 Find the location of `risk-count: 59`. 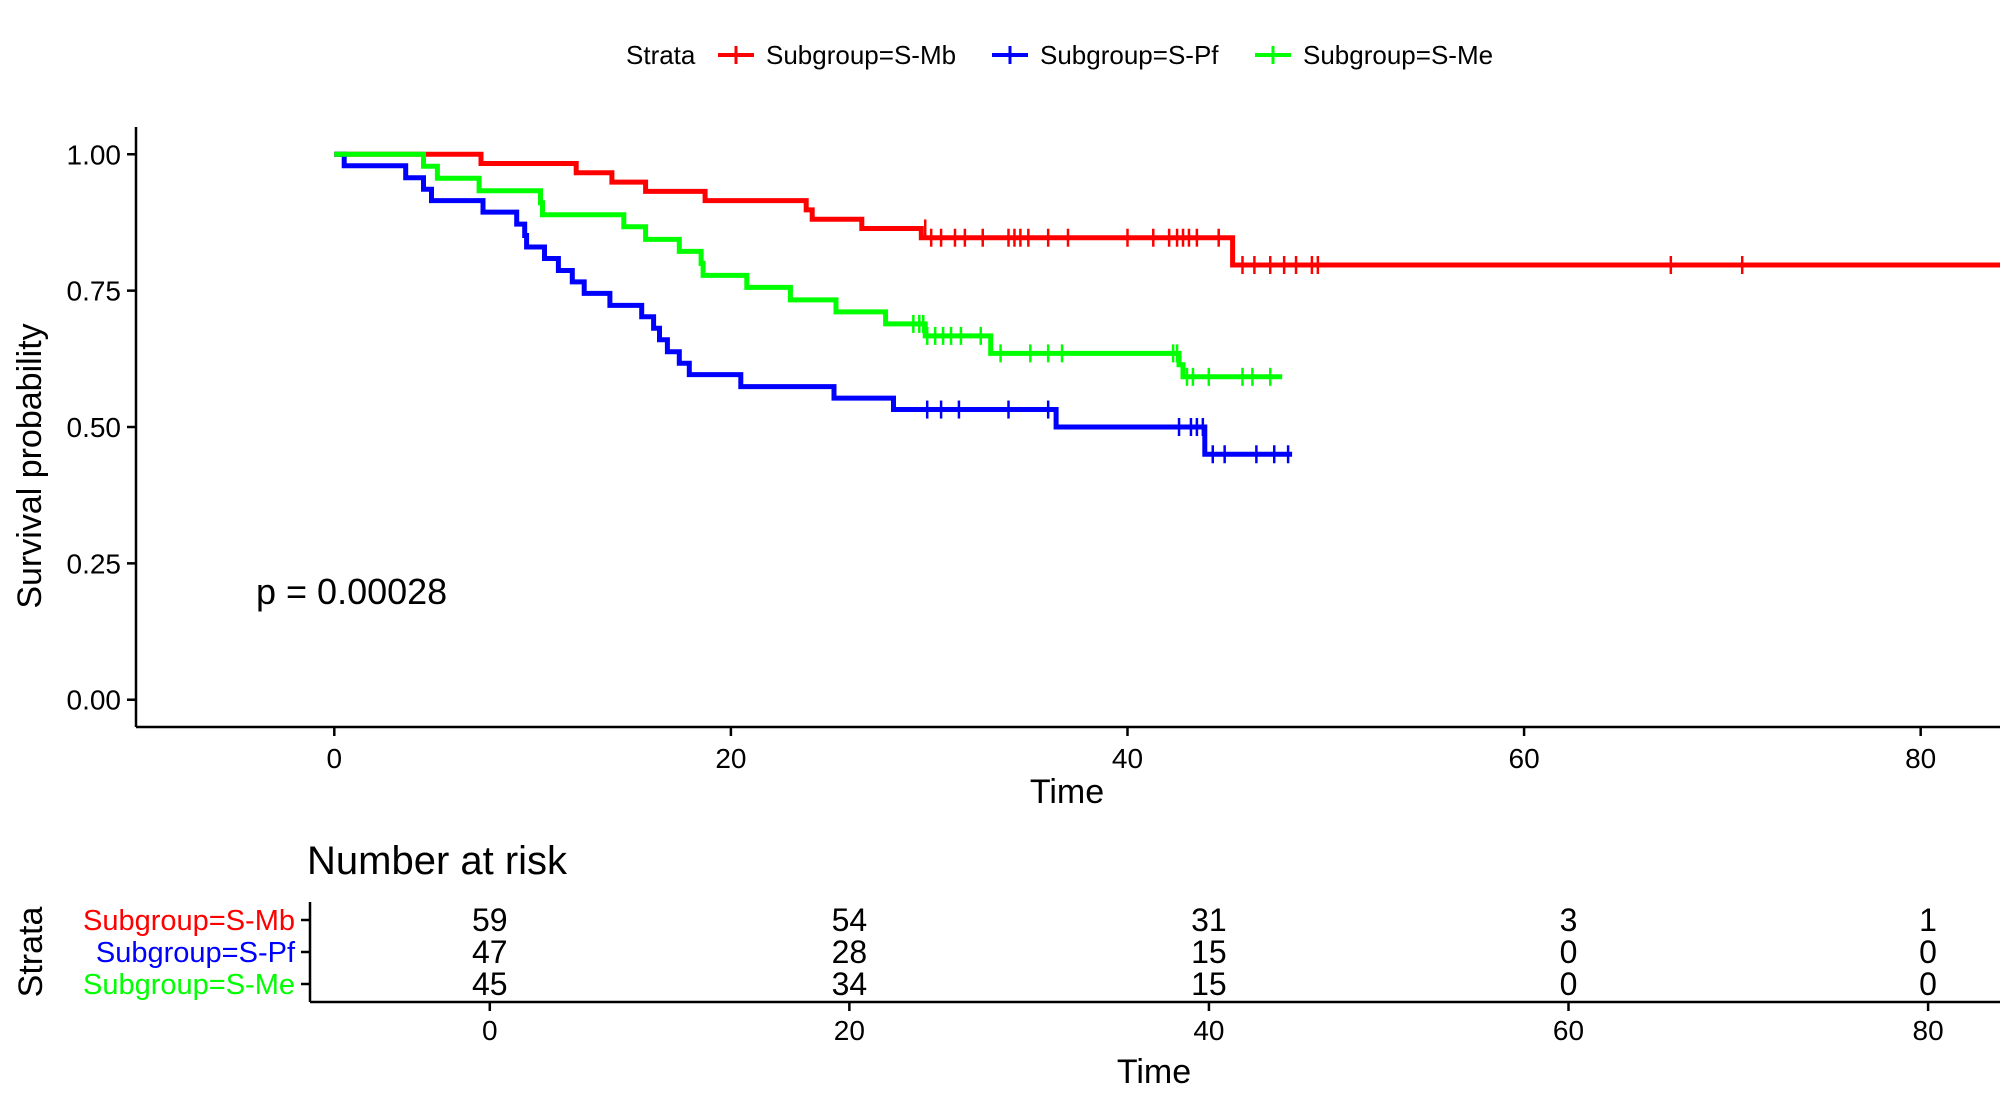

risk-count: 59 is located at coordinates (490, 920).